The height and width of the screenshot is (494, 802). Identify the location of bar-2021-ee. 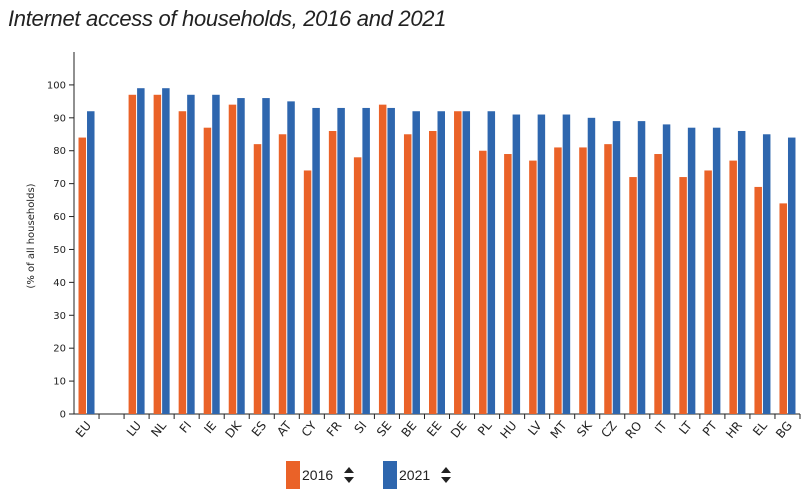
(441, 263).